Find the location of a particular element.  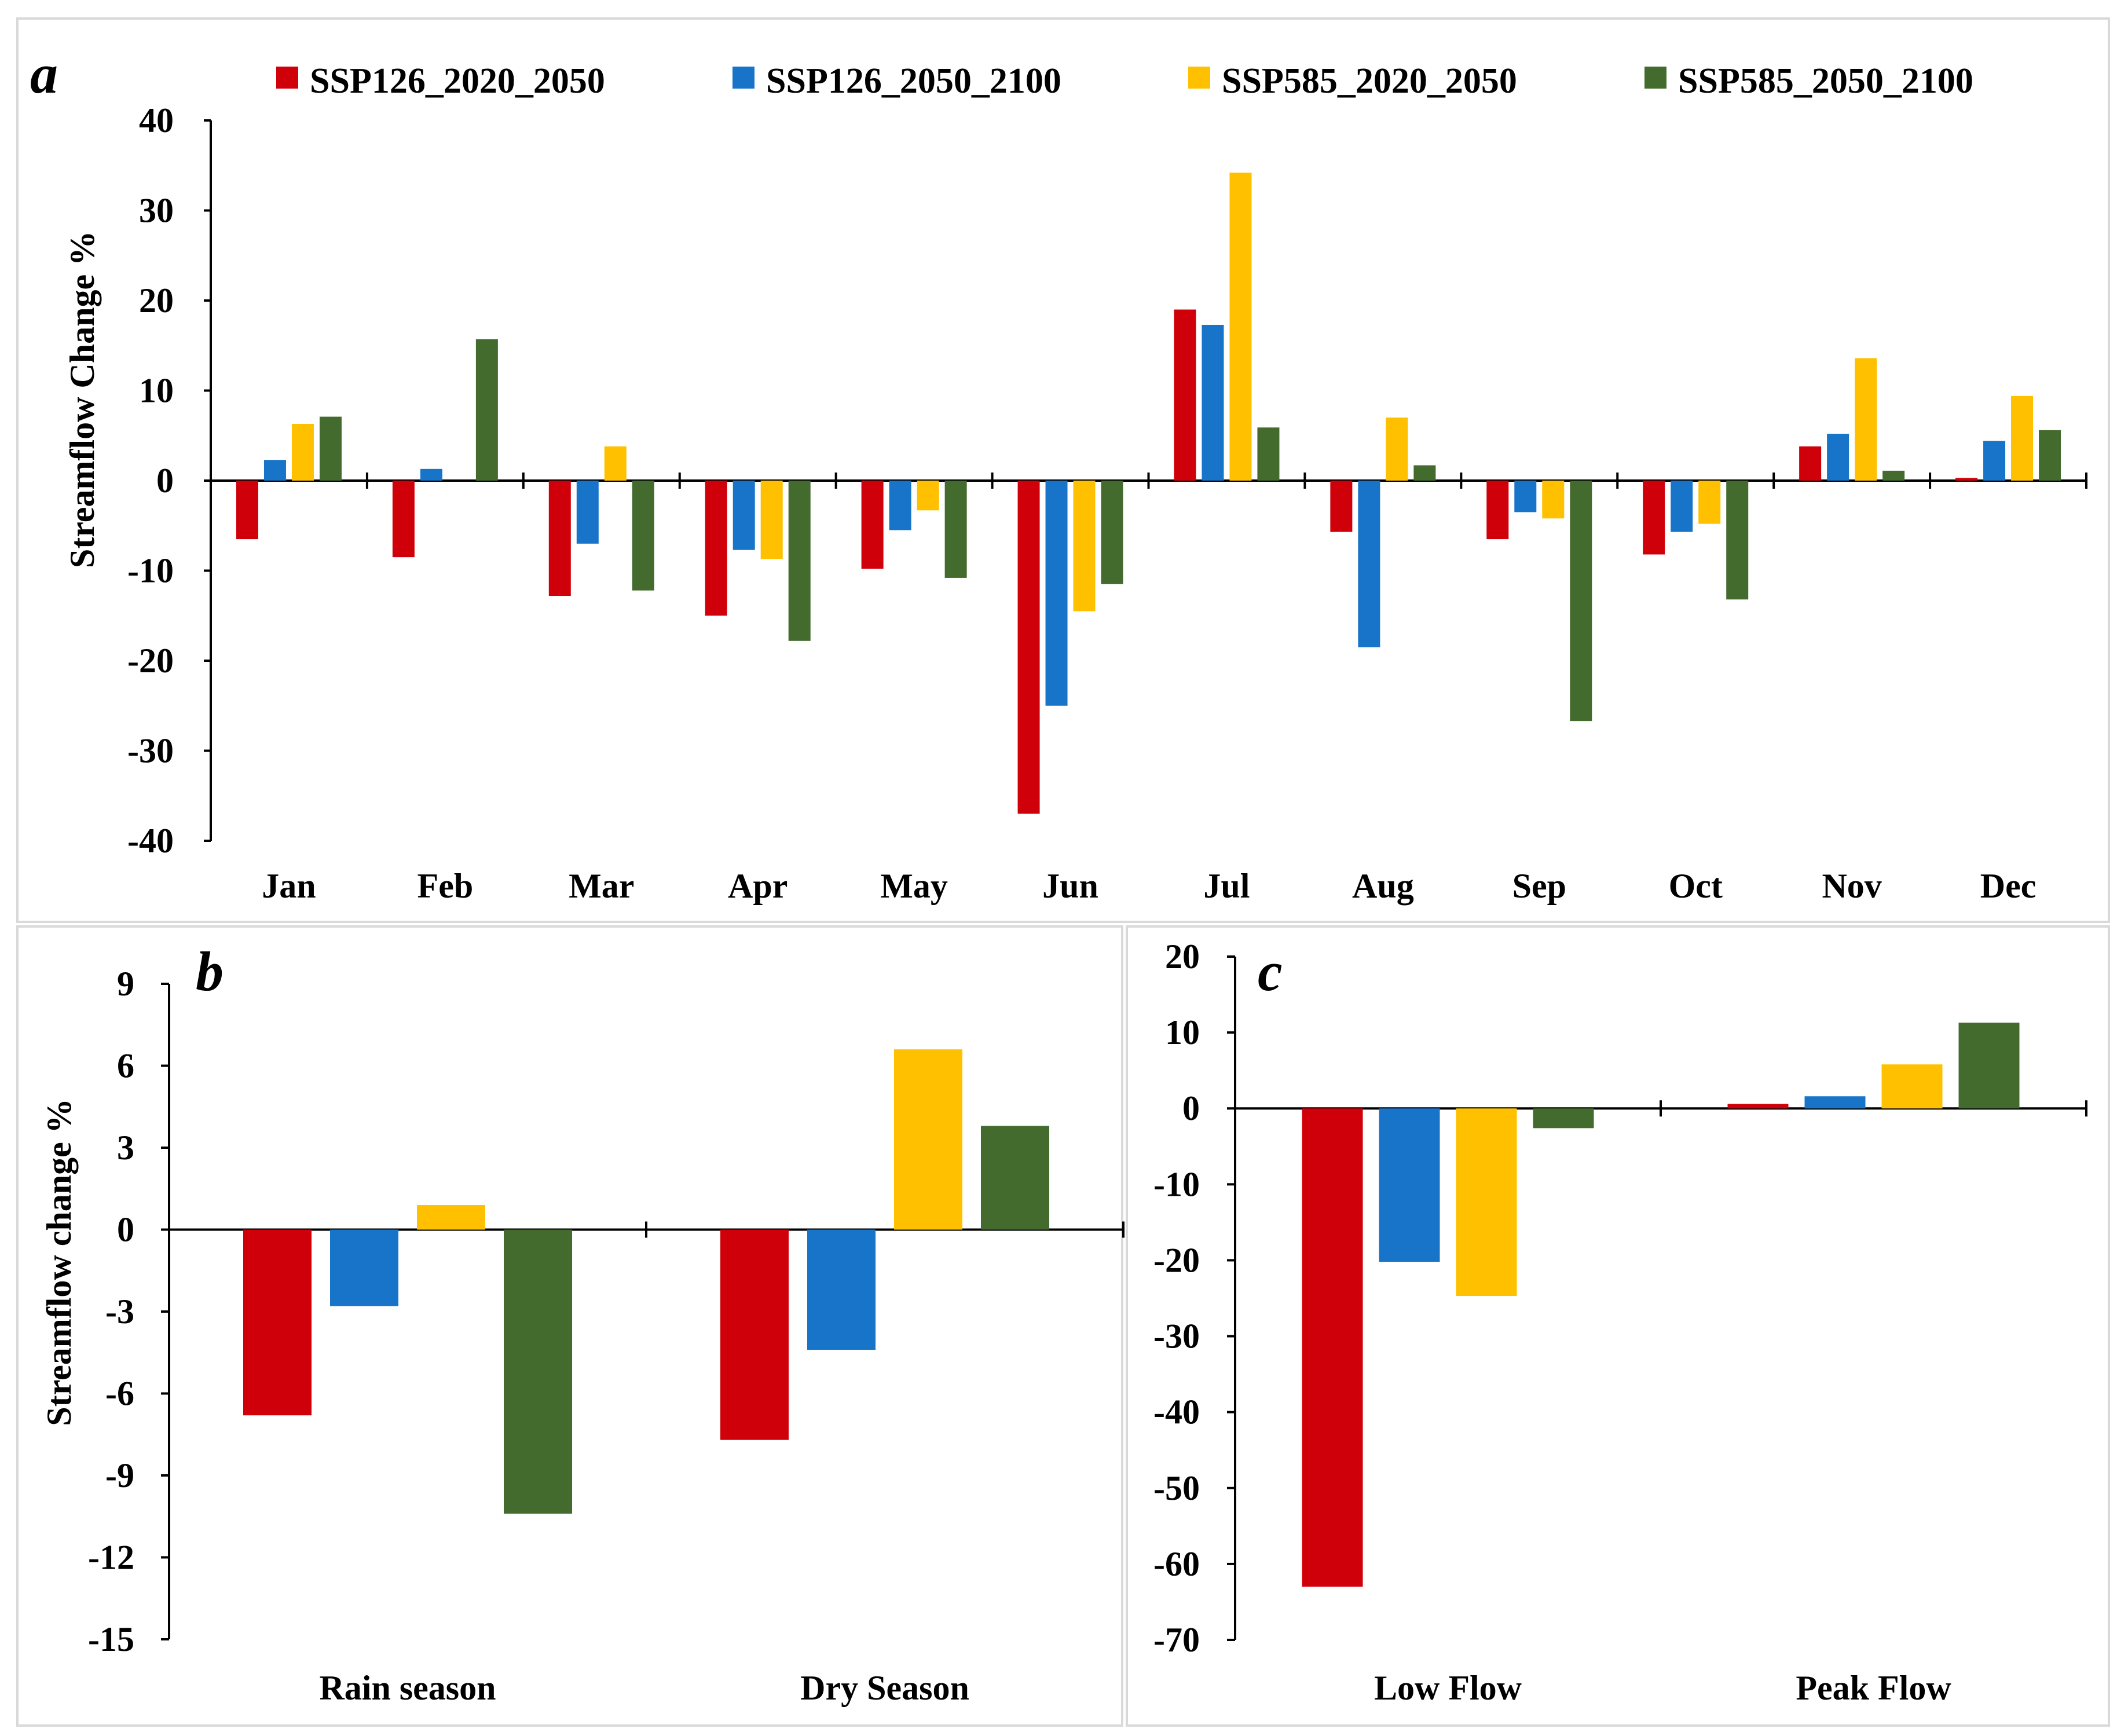

bar-ssp126-2020-2050-low-flow is located at coordinates (1332, 1347).